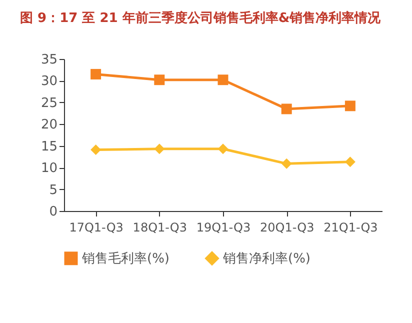 Image resolution: width=412 pixels, height=323 pixels. What do you see at coordinates (159, 227) in the screenshot?
I see `x-tick-label: 18Q1-Q3` at bounding box center [159, 227].